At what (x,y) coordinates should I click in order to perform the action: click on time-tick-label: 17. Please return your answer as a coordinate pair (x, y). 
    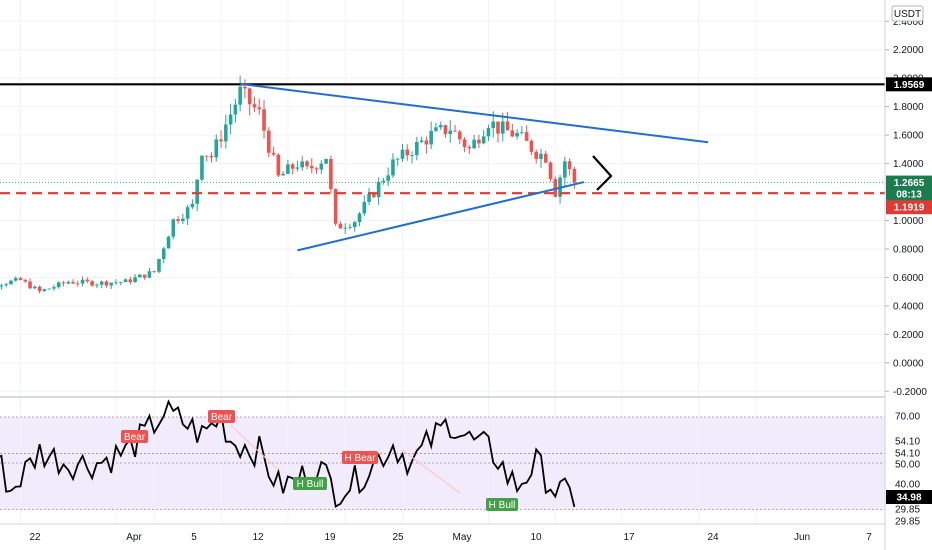
    Looking at the image, I should click on (629, 537).